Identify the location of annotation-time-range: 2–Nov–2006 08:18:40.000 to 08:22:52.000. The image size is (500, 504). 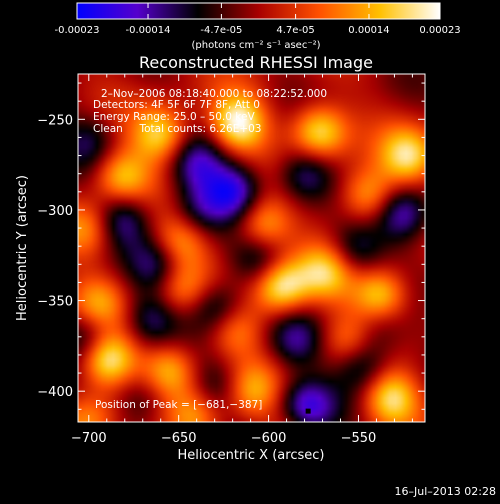
(214, 94).